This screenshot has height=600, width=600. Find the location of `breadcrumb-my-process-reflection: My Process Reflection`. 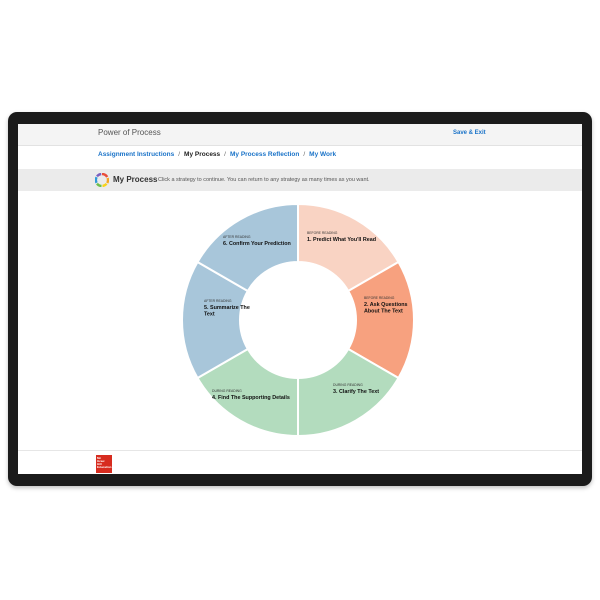

breadcrumb-my-process-reflection: My Process Reflection is located at coordinates (264, 154).